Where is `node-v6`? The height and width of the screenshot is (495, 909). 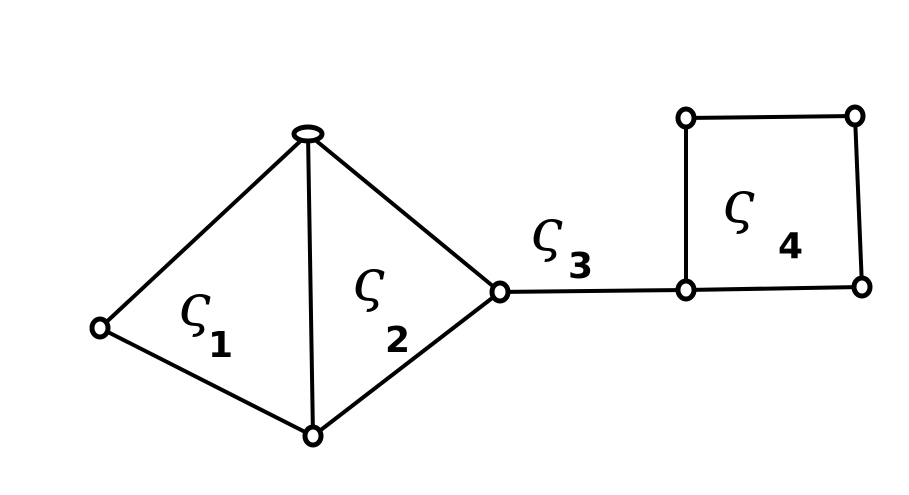
node-v6 is located at coordinates (686, 118).